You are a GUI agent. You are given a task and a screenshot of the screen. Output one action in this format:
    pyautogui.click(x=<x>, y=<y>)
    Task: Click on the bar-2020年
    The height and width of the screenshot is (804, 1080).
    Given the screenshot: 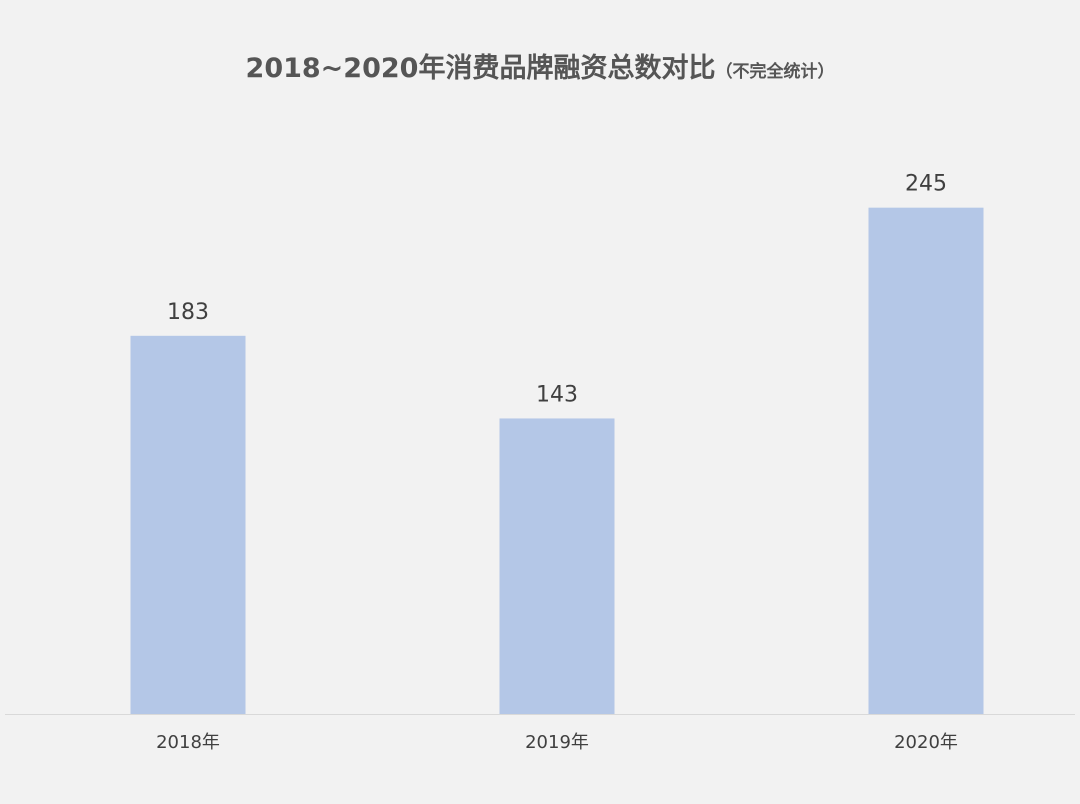 What is the action you would take?
    pyautogui.click(x=926, y=460)
    